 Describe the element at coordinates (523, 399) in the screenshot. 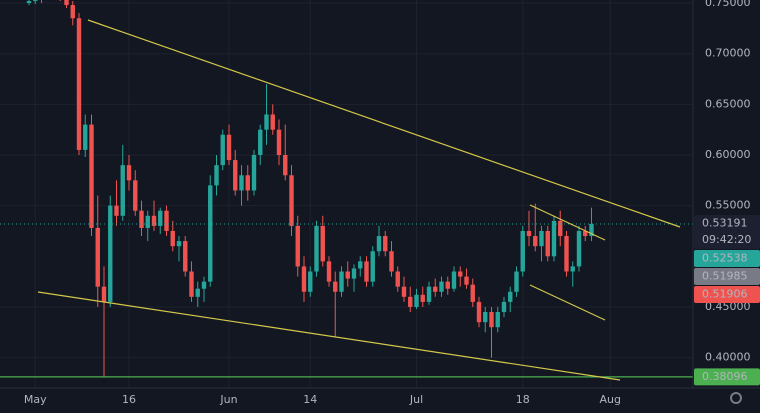

I see `x-tick-label: 18` at that location.